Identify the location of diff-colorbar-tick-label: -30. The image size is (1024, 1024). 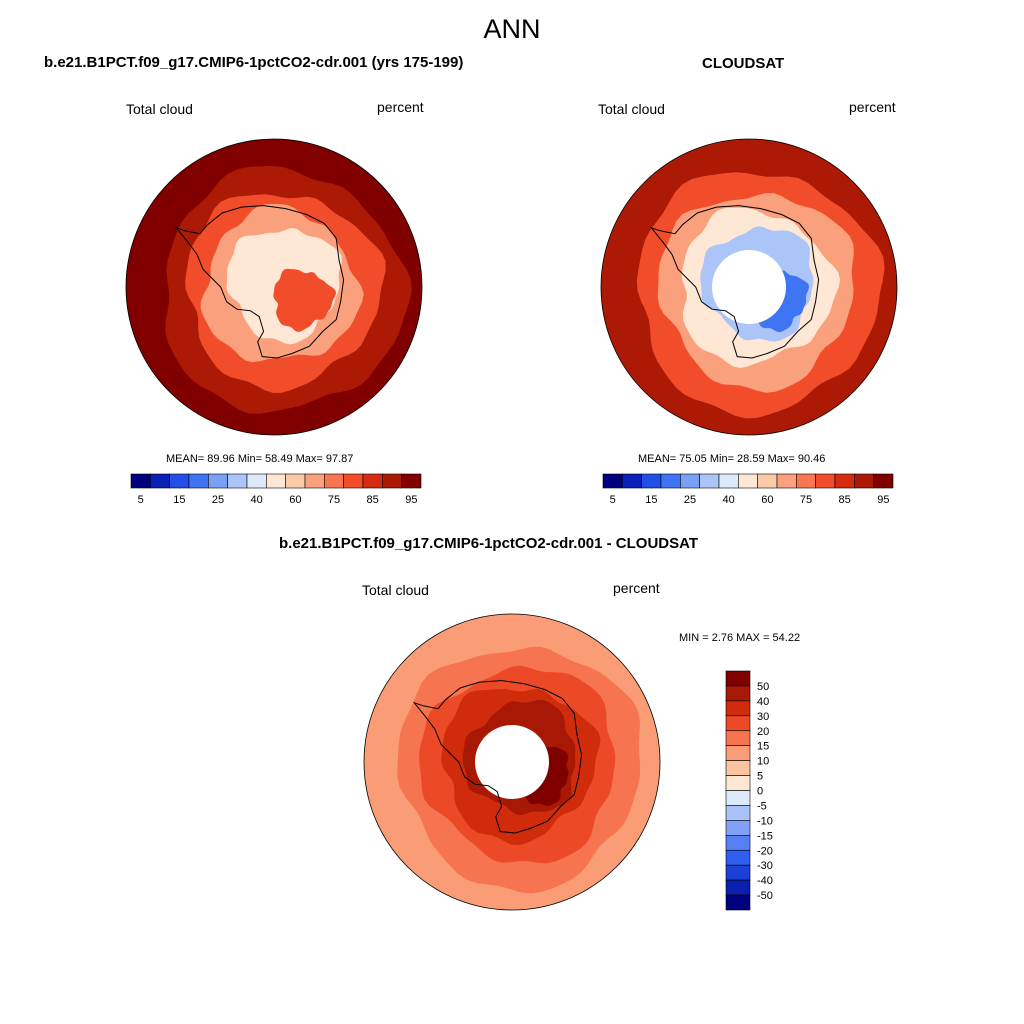
(765, 866).